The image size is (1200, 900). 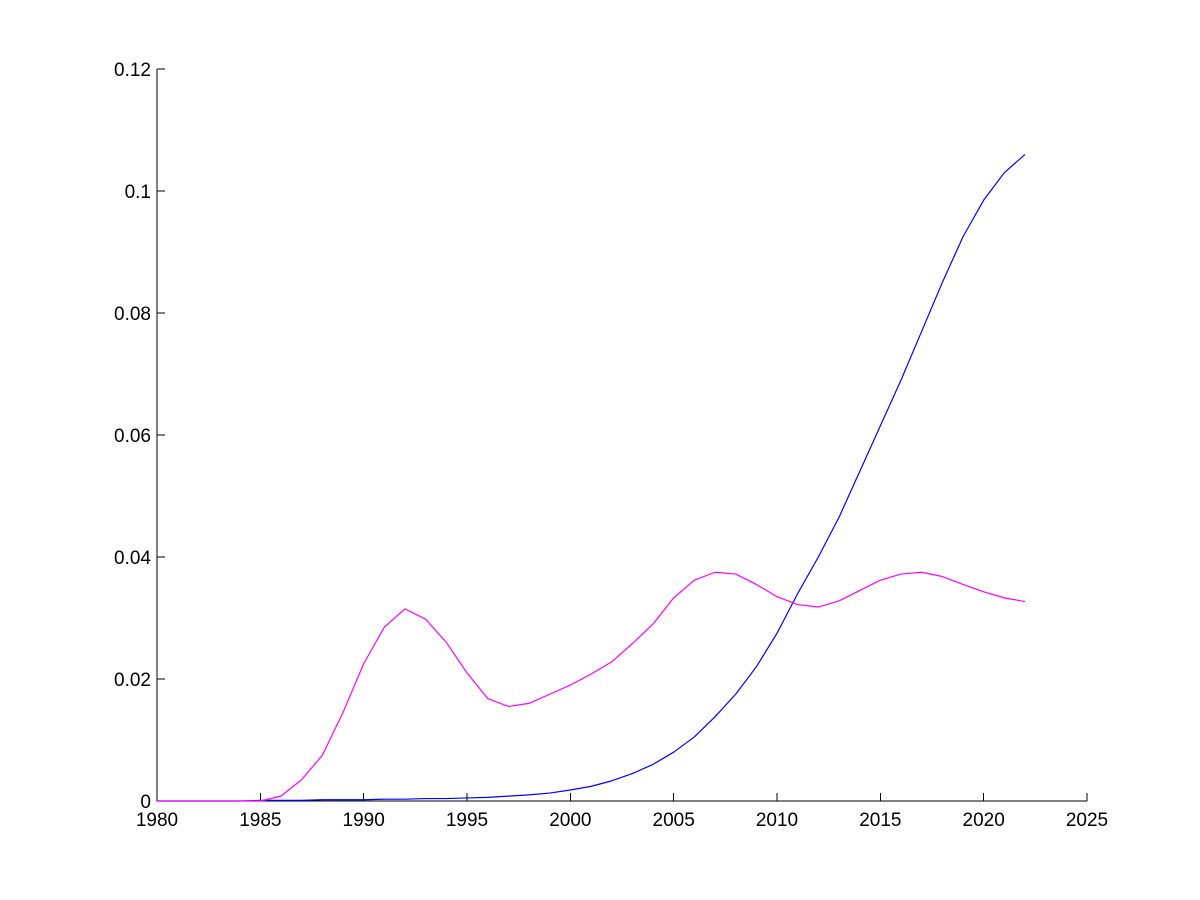 What do you see at coordinates (132, 436) in the screenshot?
I see `y-tick-label: 0.06` at bounding box center [132, 436].